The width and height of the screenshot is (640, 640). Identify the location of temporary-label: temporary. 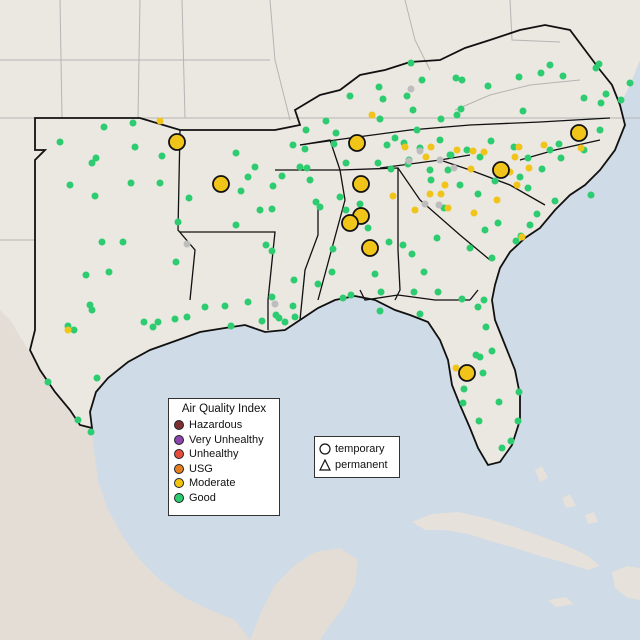
(360, 449).